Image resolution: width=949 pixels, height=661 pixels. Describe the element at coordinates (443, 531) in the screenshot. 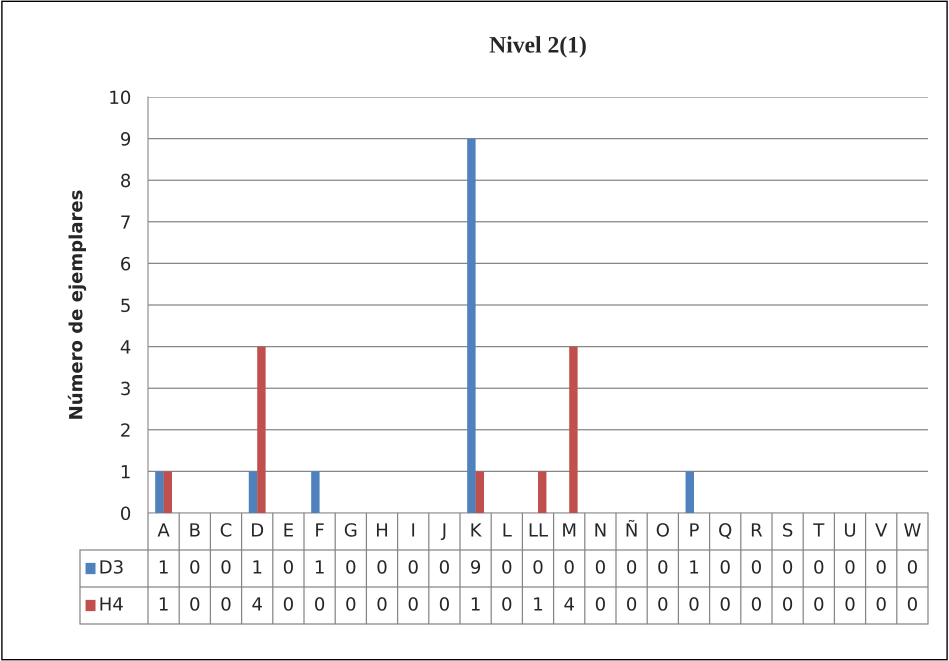

I see `x-tick-label: J` at that location.